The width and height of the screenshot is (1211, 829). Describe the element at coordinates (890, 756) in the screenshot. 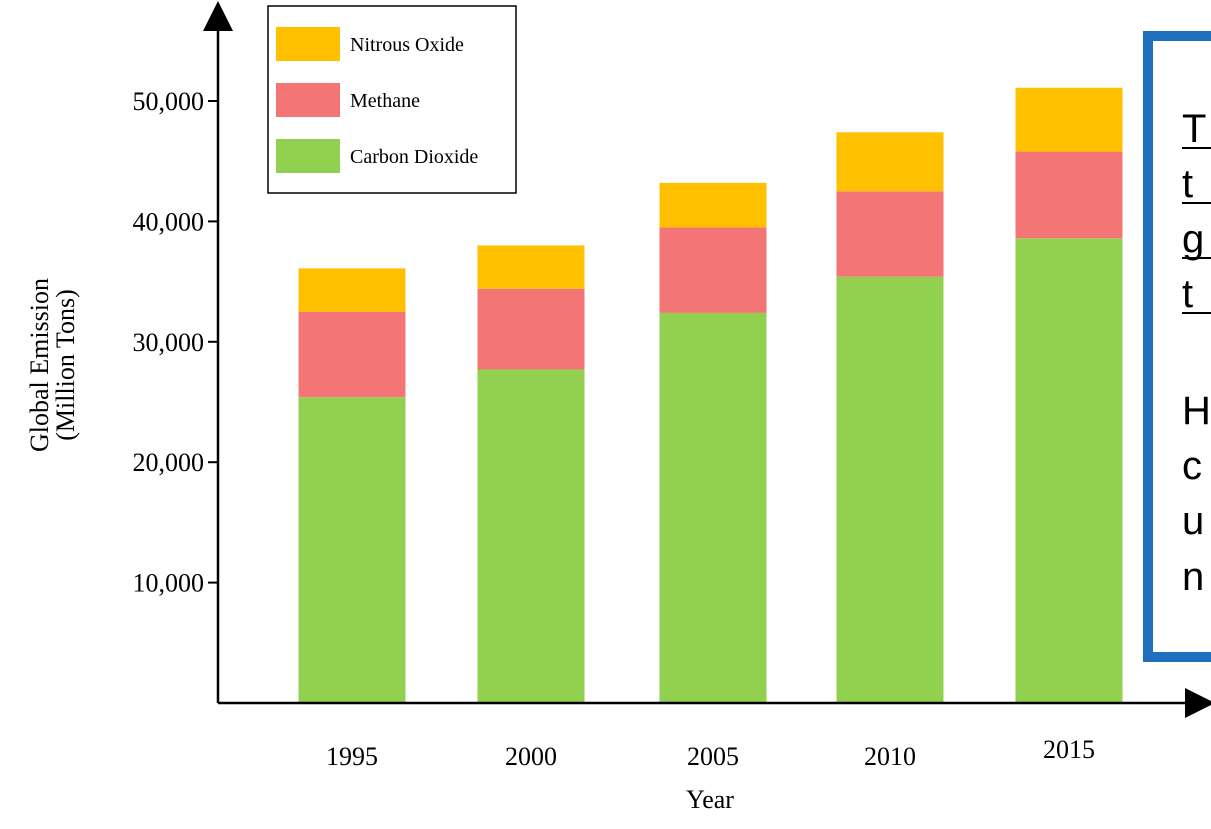

I see `x-tick-label-2010: 2010` at that location.